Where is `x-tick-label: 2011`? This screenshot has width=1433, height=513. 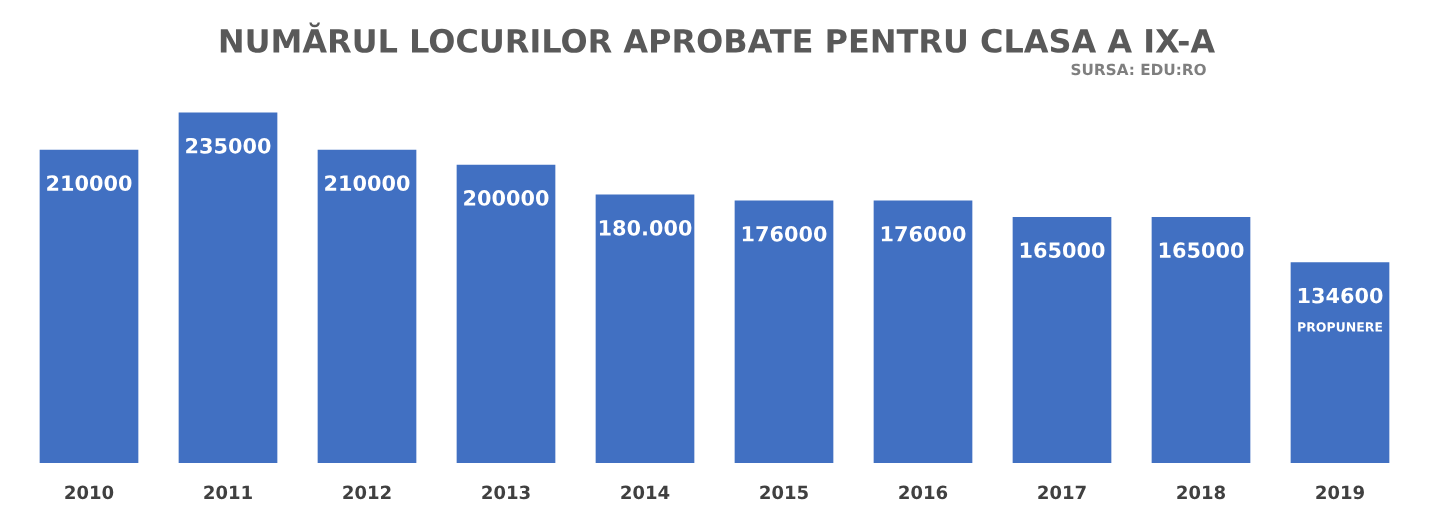 x-tick-label: 2011 is located at coordinates (228, 492).